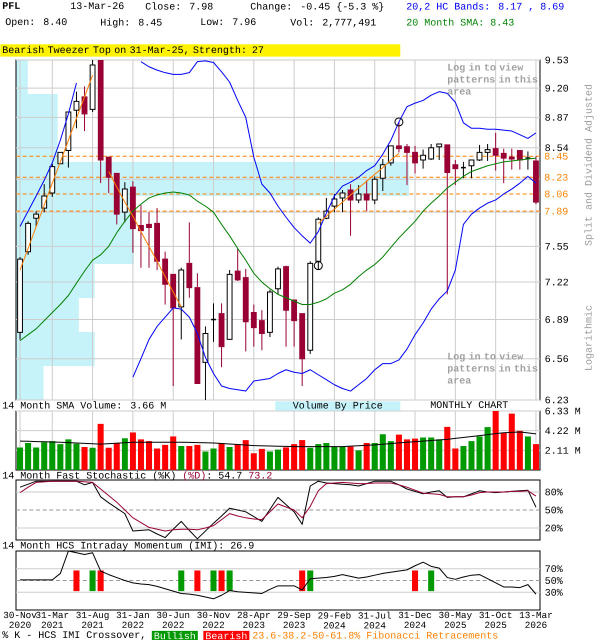 This screenshot has width=600, height=640. Describe the element at coordinates (84, 405) in the screenshot. I see `chart-title: 14 Month SMA Volume: 3.66 M` at that location.